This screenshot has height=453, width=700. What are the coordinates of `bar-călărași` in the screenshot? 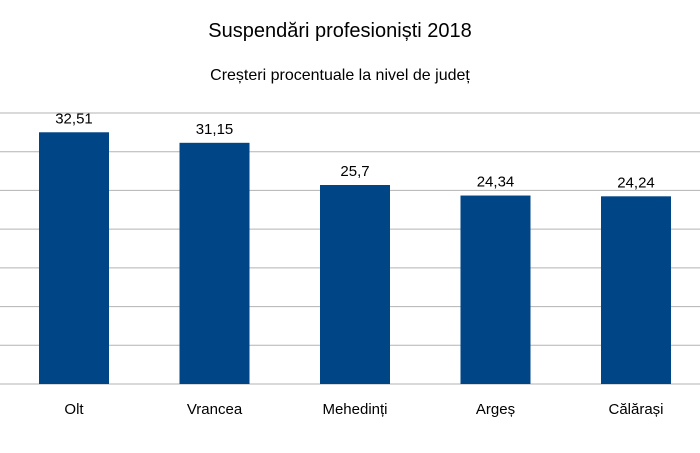 It's located at (636, 290).